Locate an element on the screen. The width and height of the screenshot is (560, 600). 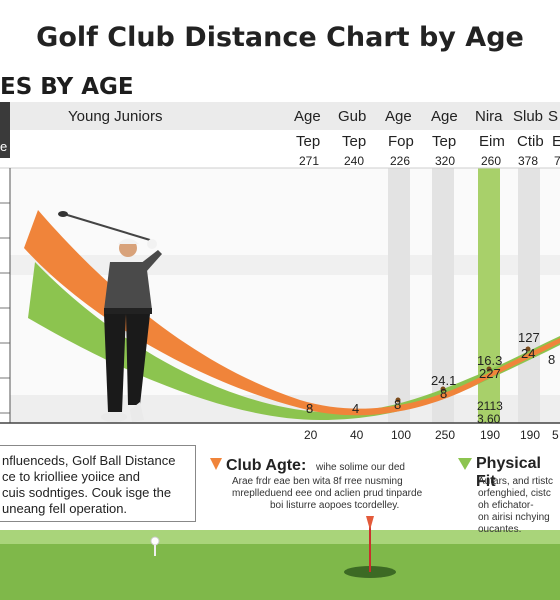
value-col-3: 226 is located at coordinates (400, 161).